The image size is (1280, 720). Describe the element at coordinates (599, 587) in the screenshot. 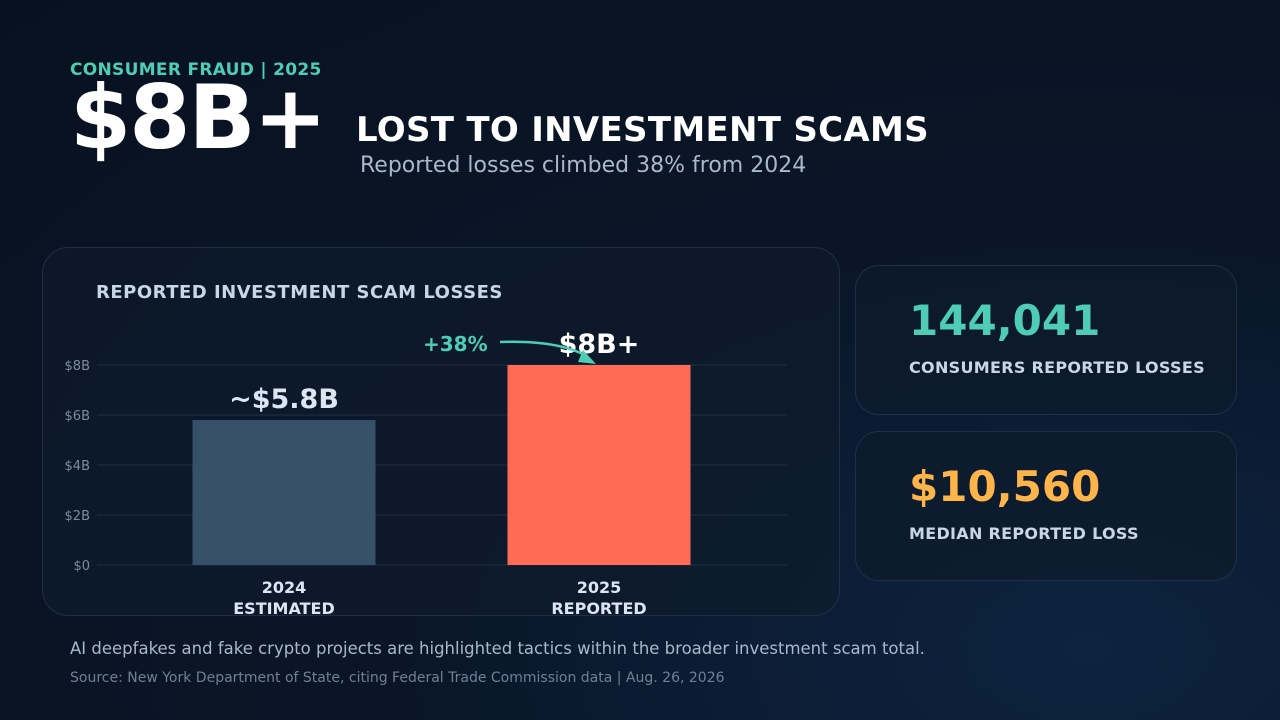

I see `x-tick-label: 2025` at that location.